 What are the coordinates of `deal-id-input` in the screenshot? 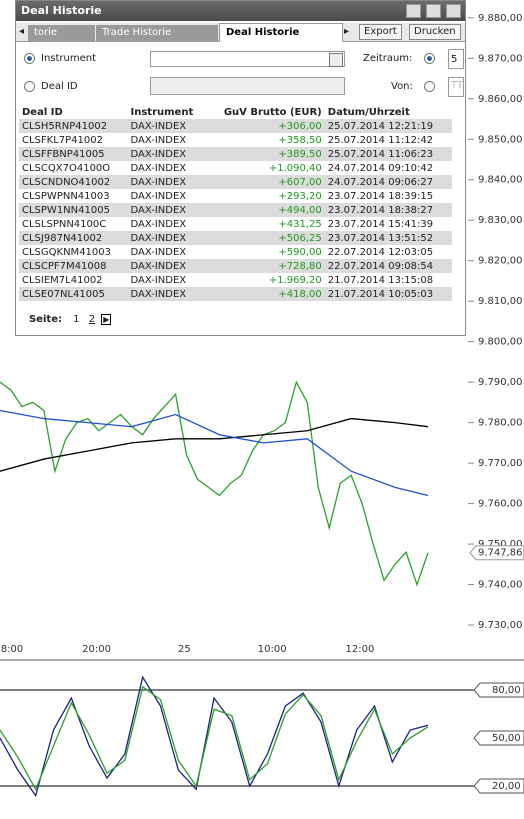 It's located at (247, 86).